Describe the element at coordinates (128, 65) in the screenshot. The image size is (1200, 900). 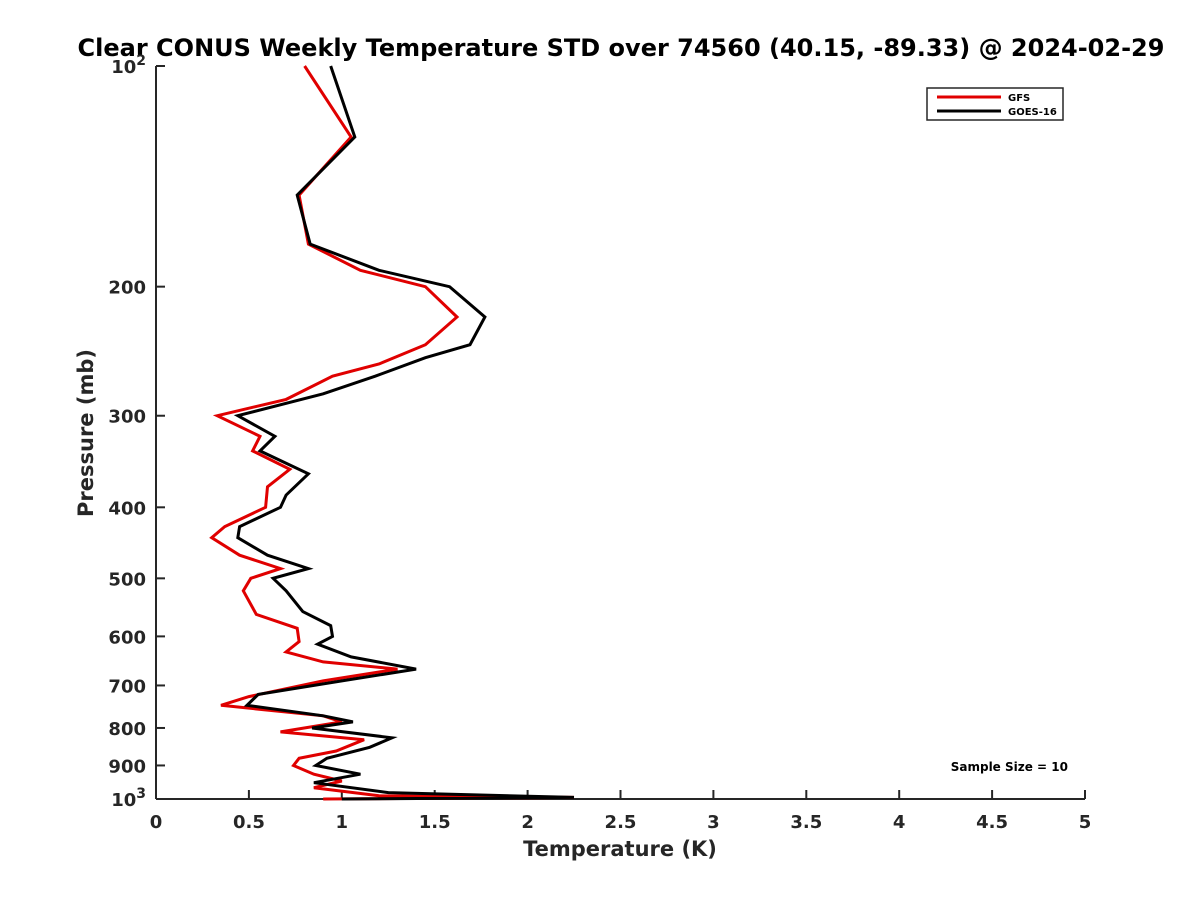
I see `y-tick-label: 10²` at that location.